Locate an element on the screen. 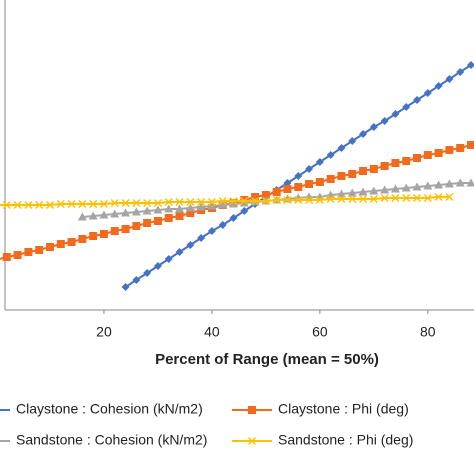 This screenshot has width=474, height=474. x-axis-title: Percent of Range (mean = 50%) is located at coordinates (267, 359).